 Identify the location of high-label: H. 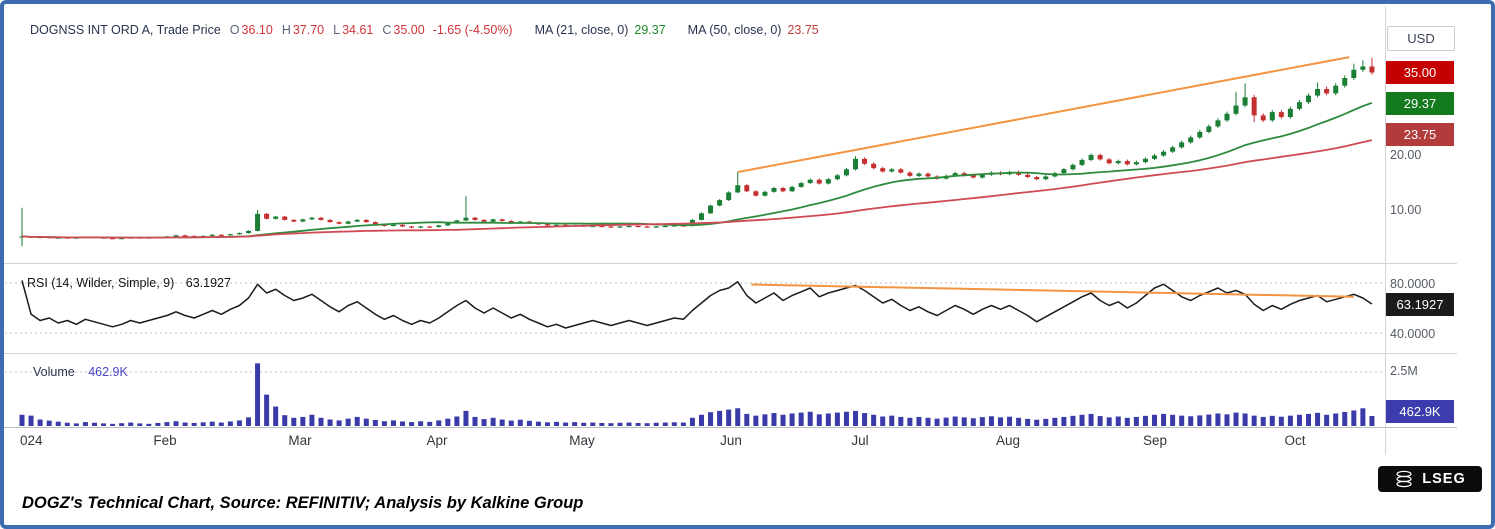
(286, 30).